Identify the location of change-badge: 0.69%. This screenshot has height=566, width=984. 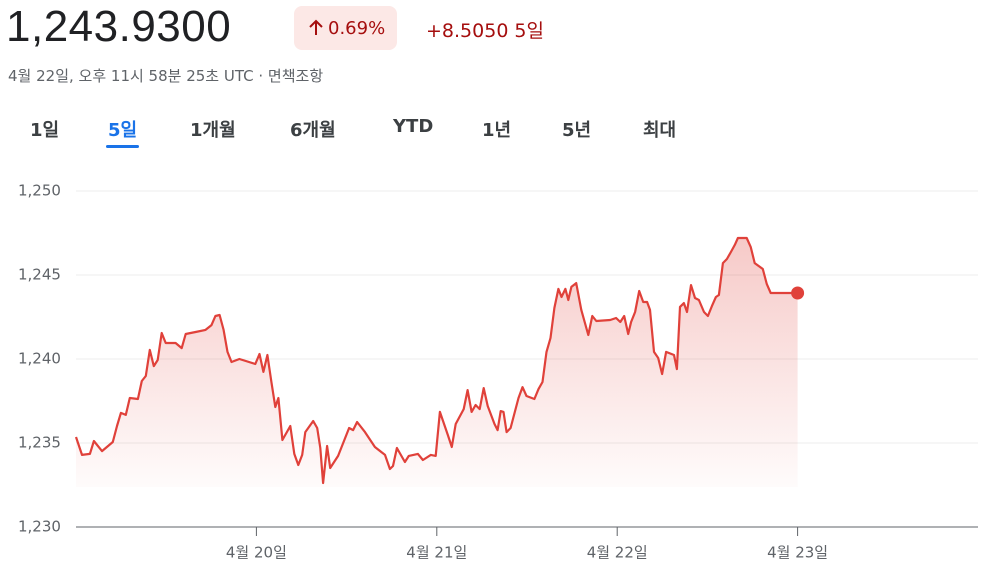
(346, 28).